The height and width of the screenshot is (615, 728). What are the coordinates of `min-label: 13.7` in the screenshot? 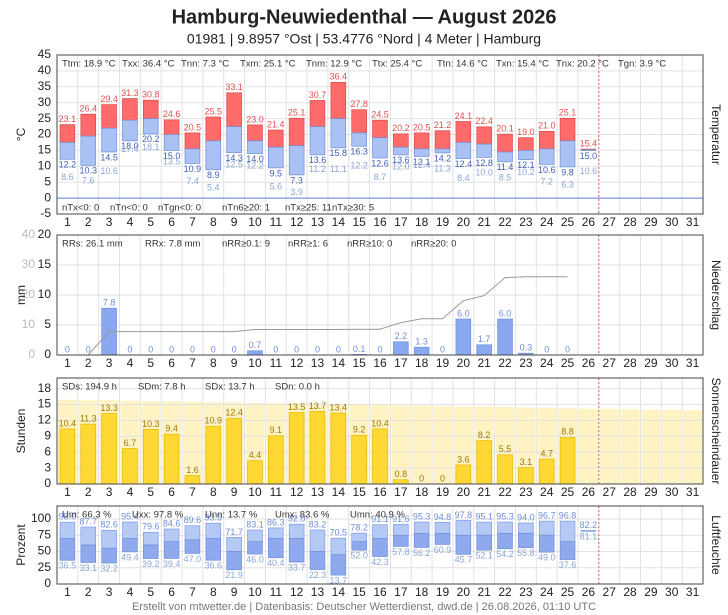 It's located at (339, 580).